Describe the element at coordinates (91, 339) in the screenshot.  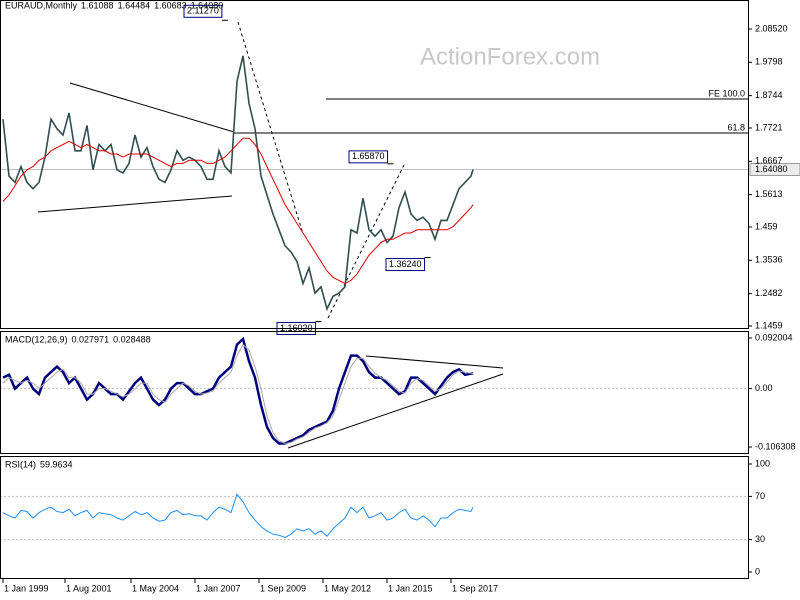
I see `macd-value: 0.027971` at that location.